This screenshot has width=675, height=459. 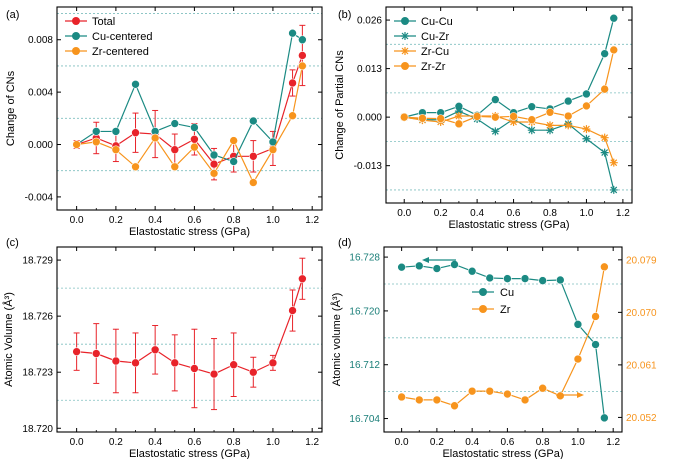 I want to click on legend-entry: Cu-Cu, so click(x=423, y=22).